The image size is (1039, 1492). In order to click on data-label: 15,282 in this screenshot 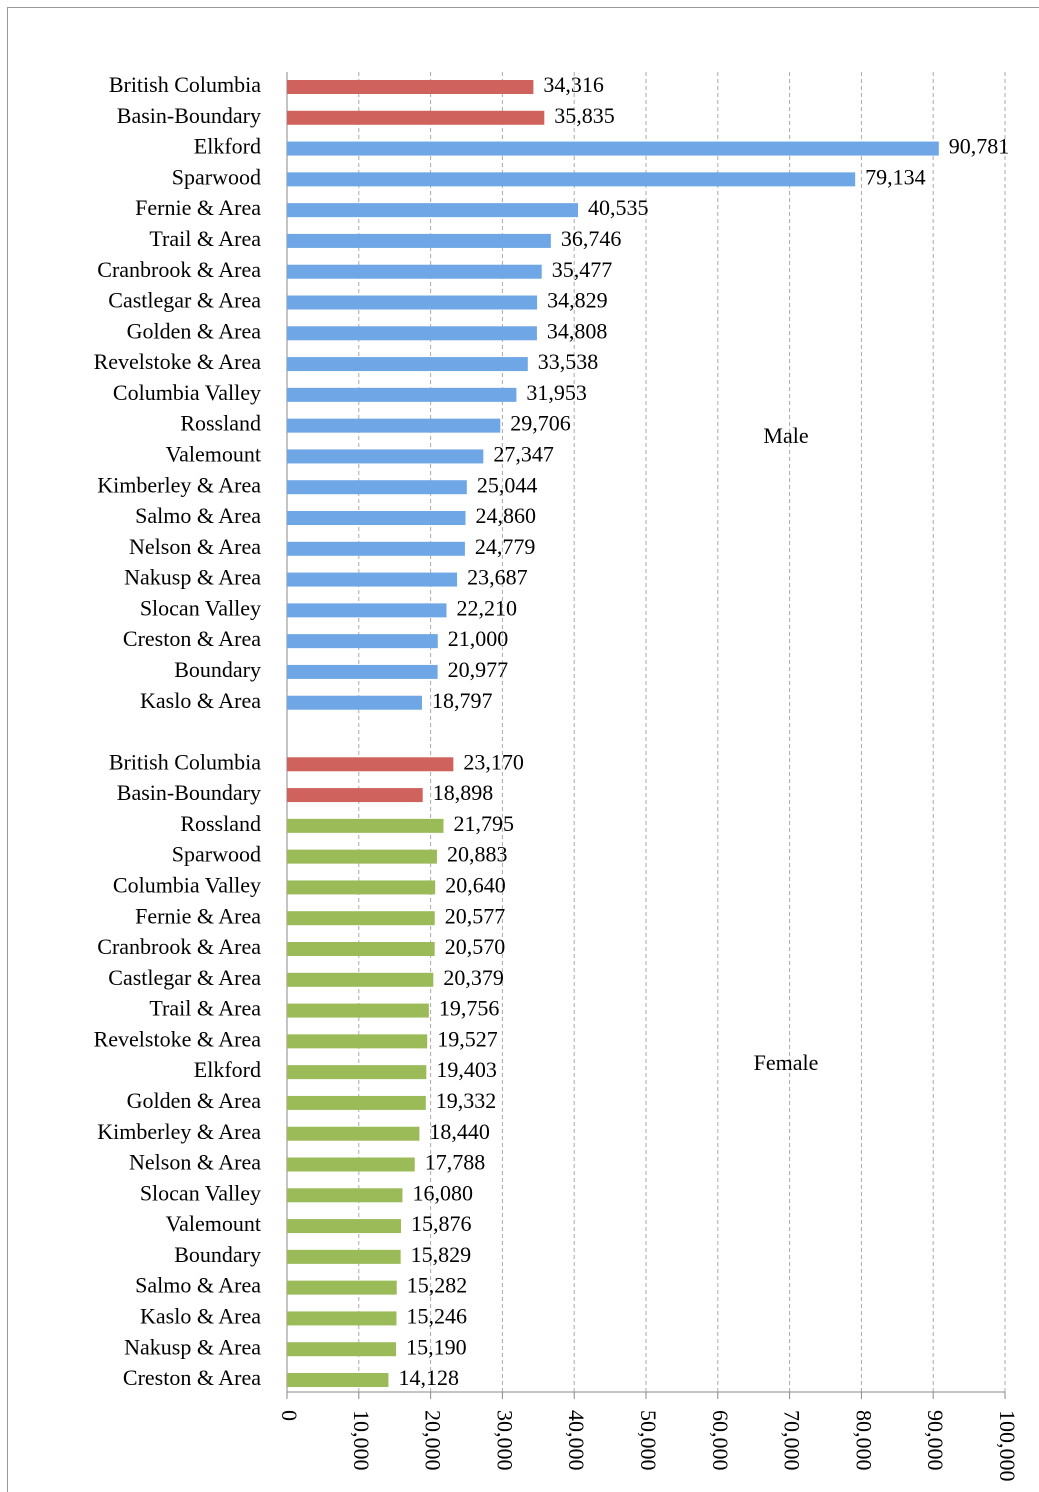, I will do `click(437, 1285)`.